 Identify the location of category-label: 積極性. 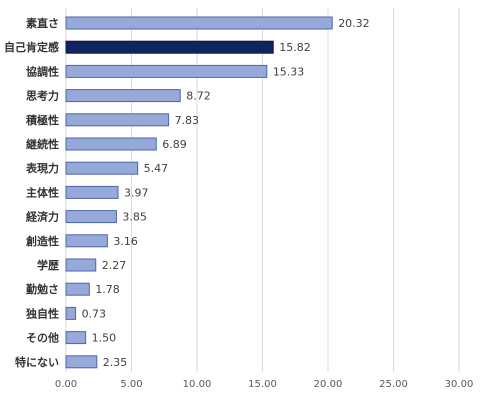
(42, 120).